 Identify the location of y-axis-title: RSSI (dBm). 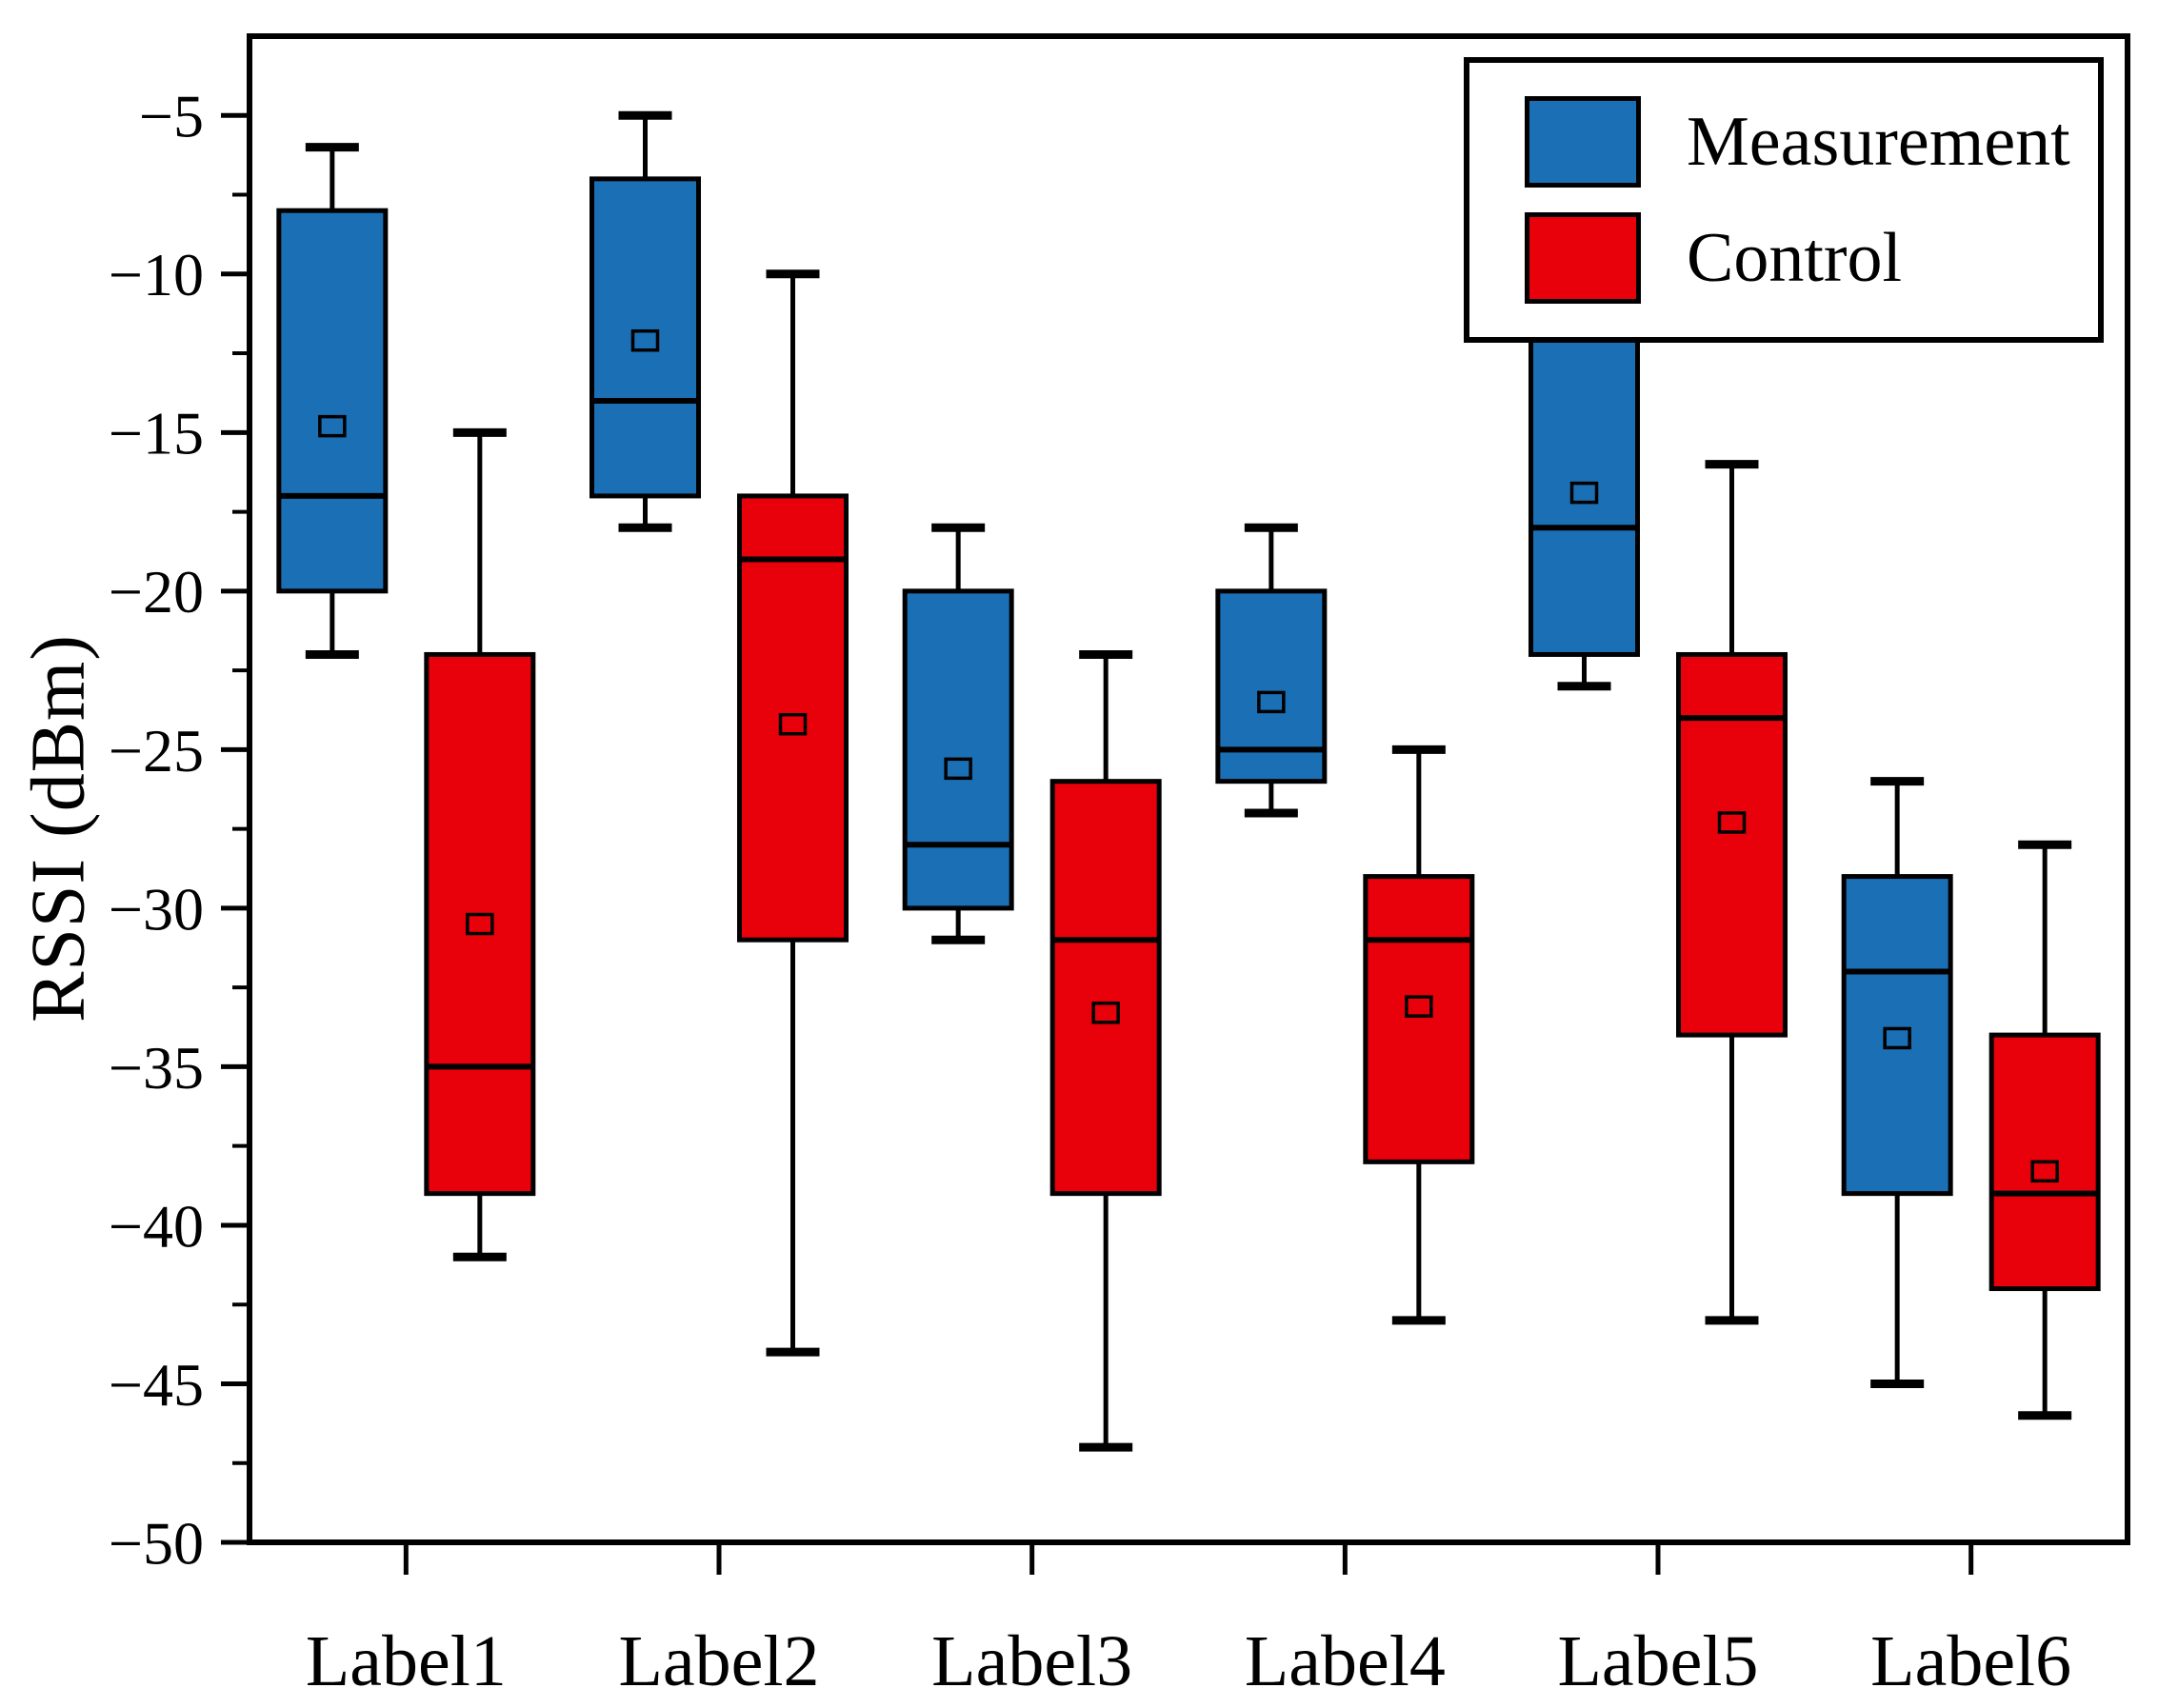
(58, 828).